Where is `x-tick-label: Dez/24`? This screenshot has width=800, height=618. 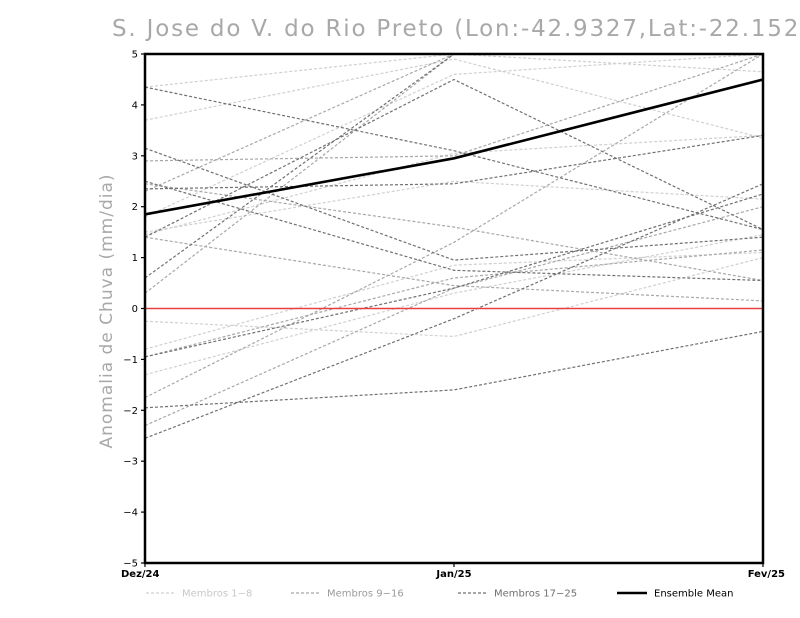 x-tick-label: Dez/24 is located at coordinates (140, 574).